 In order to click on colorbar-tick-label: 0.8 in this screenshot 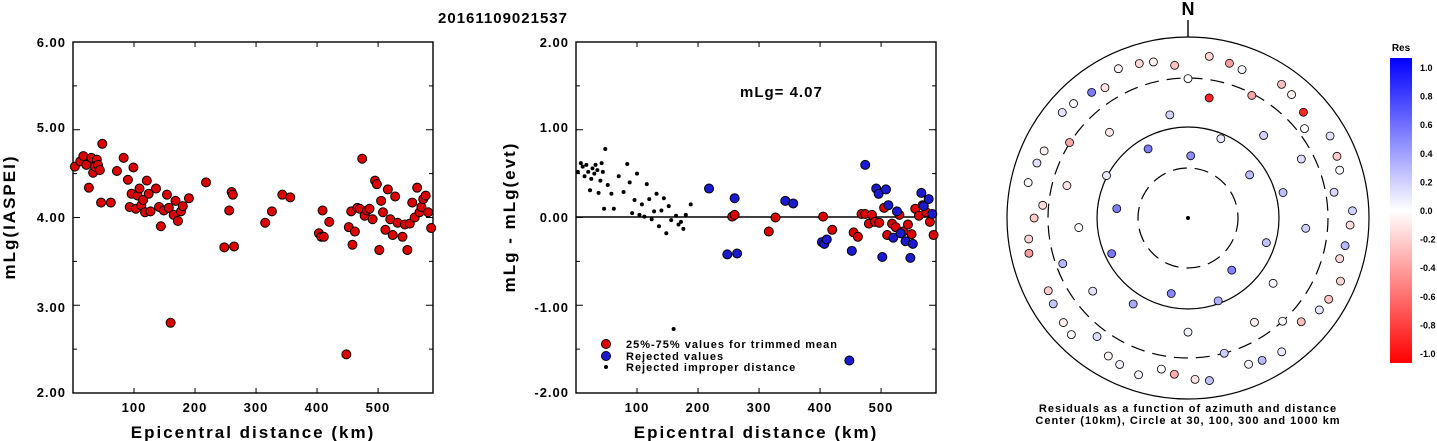, I will do `click(1426, 97)`.